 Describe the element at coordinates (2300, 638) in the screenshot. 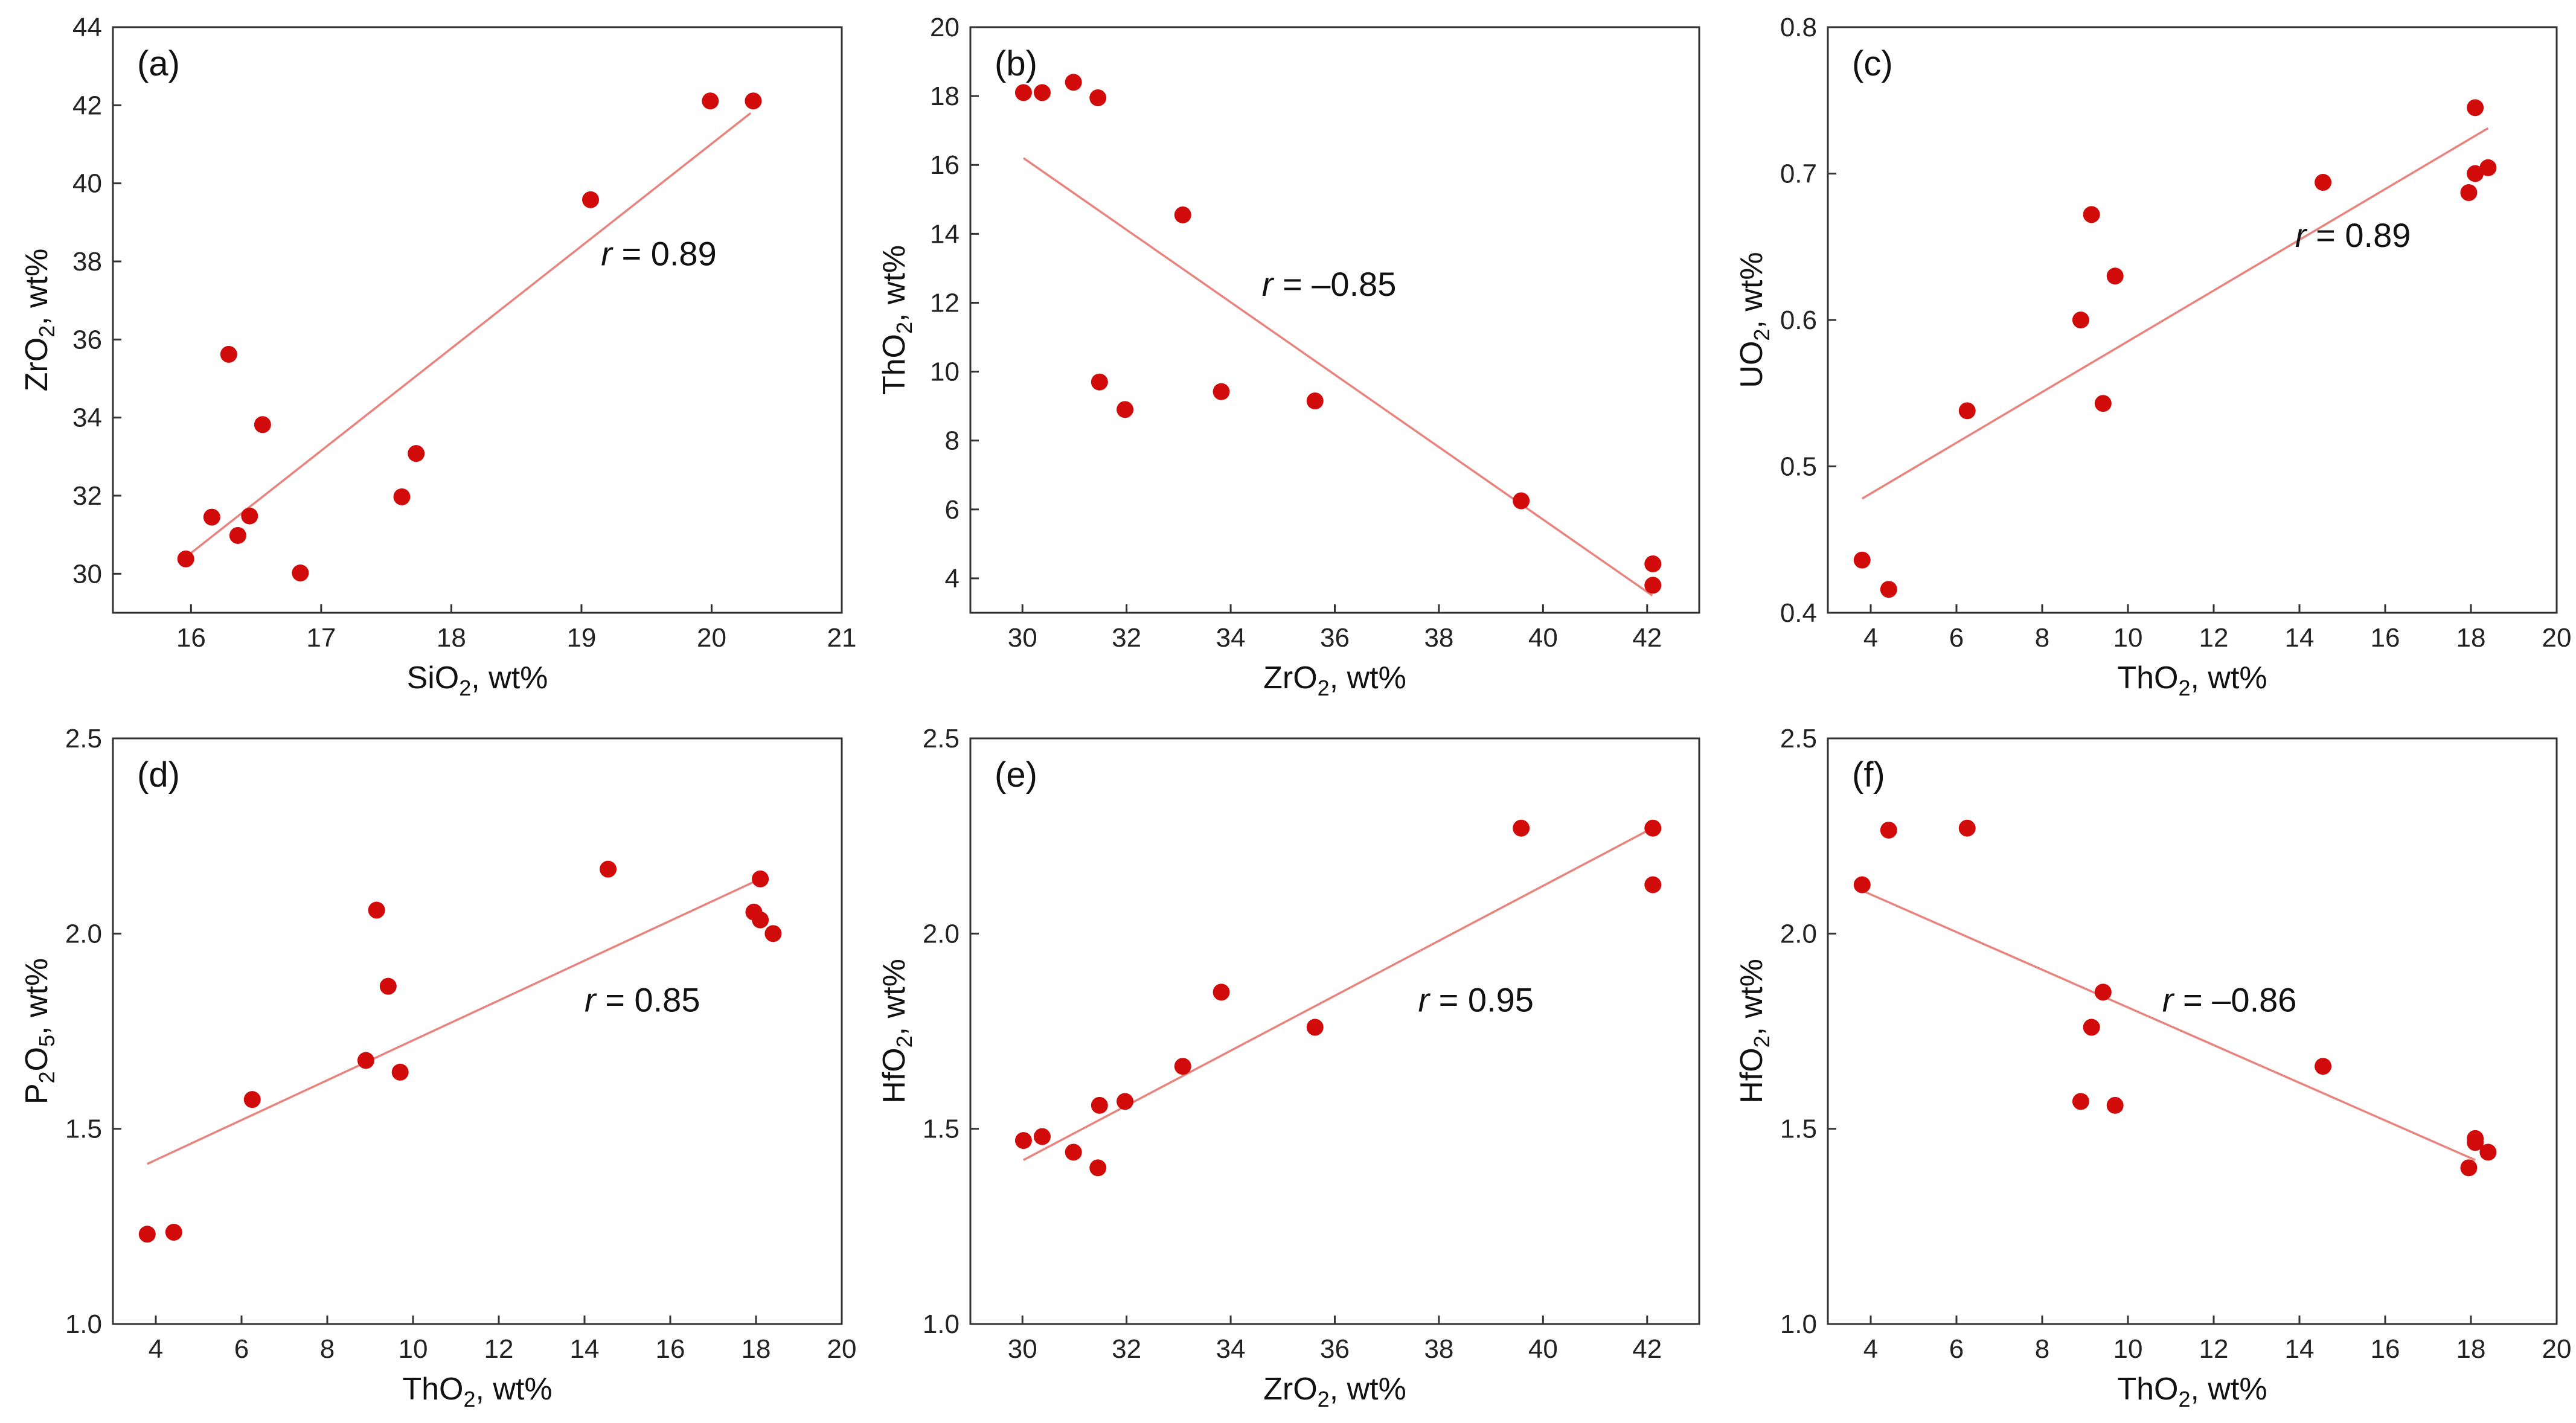

I see `x-tick-label: 14` at that location.